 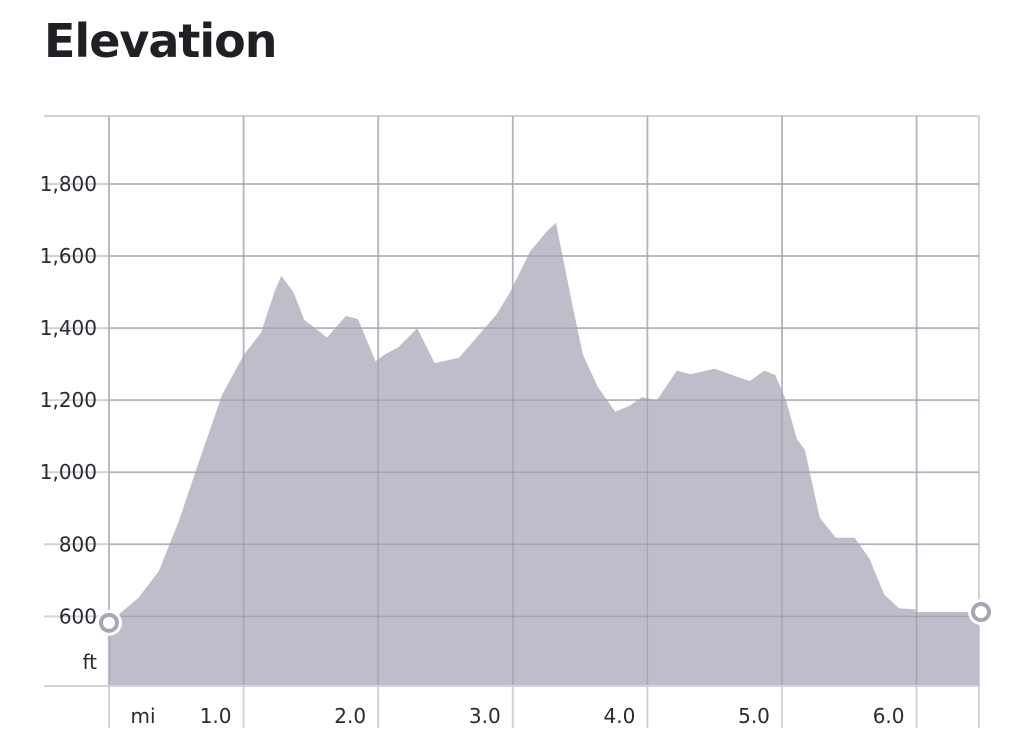 What do you see at coordinates (142, 716) in the screenshot?
I see `x-axis-unit-label: mi` at bounding box center [142, 716].